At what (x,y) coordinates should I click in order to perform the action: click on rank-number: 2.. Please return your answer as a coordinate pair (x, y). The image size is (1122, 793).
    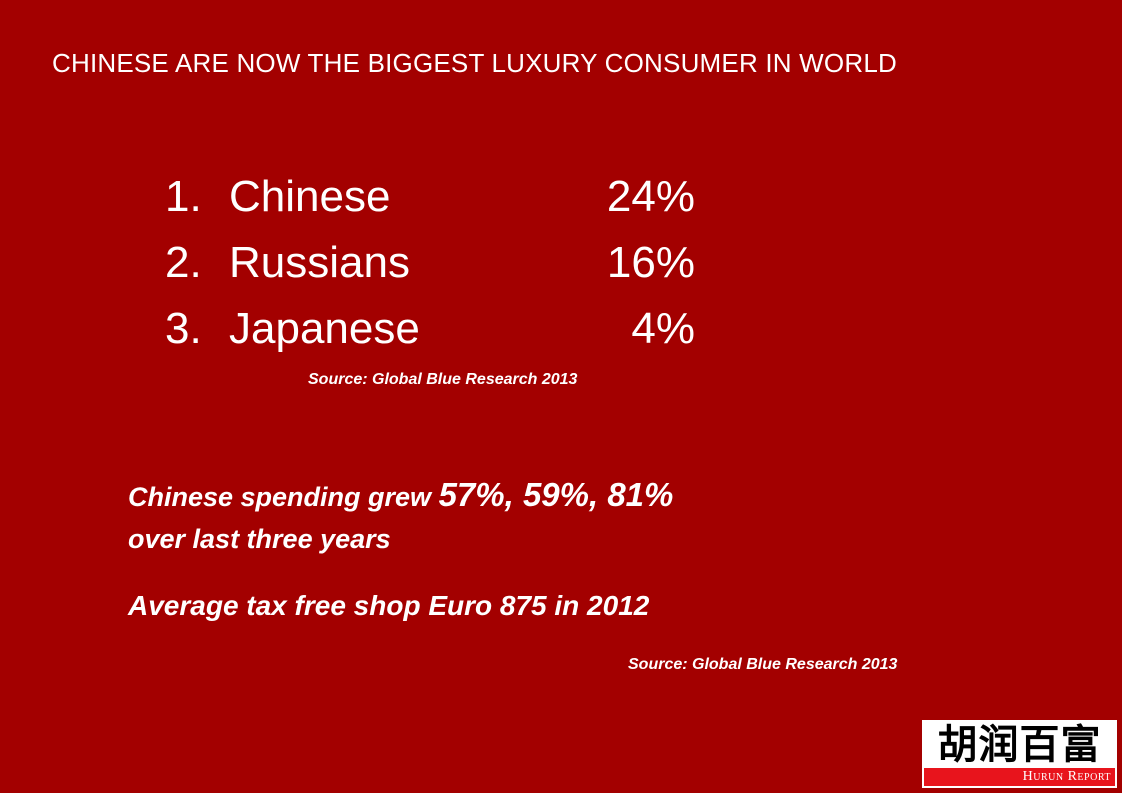
    Looking at the image, I should click on (183, 262).